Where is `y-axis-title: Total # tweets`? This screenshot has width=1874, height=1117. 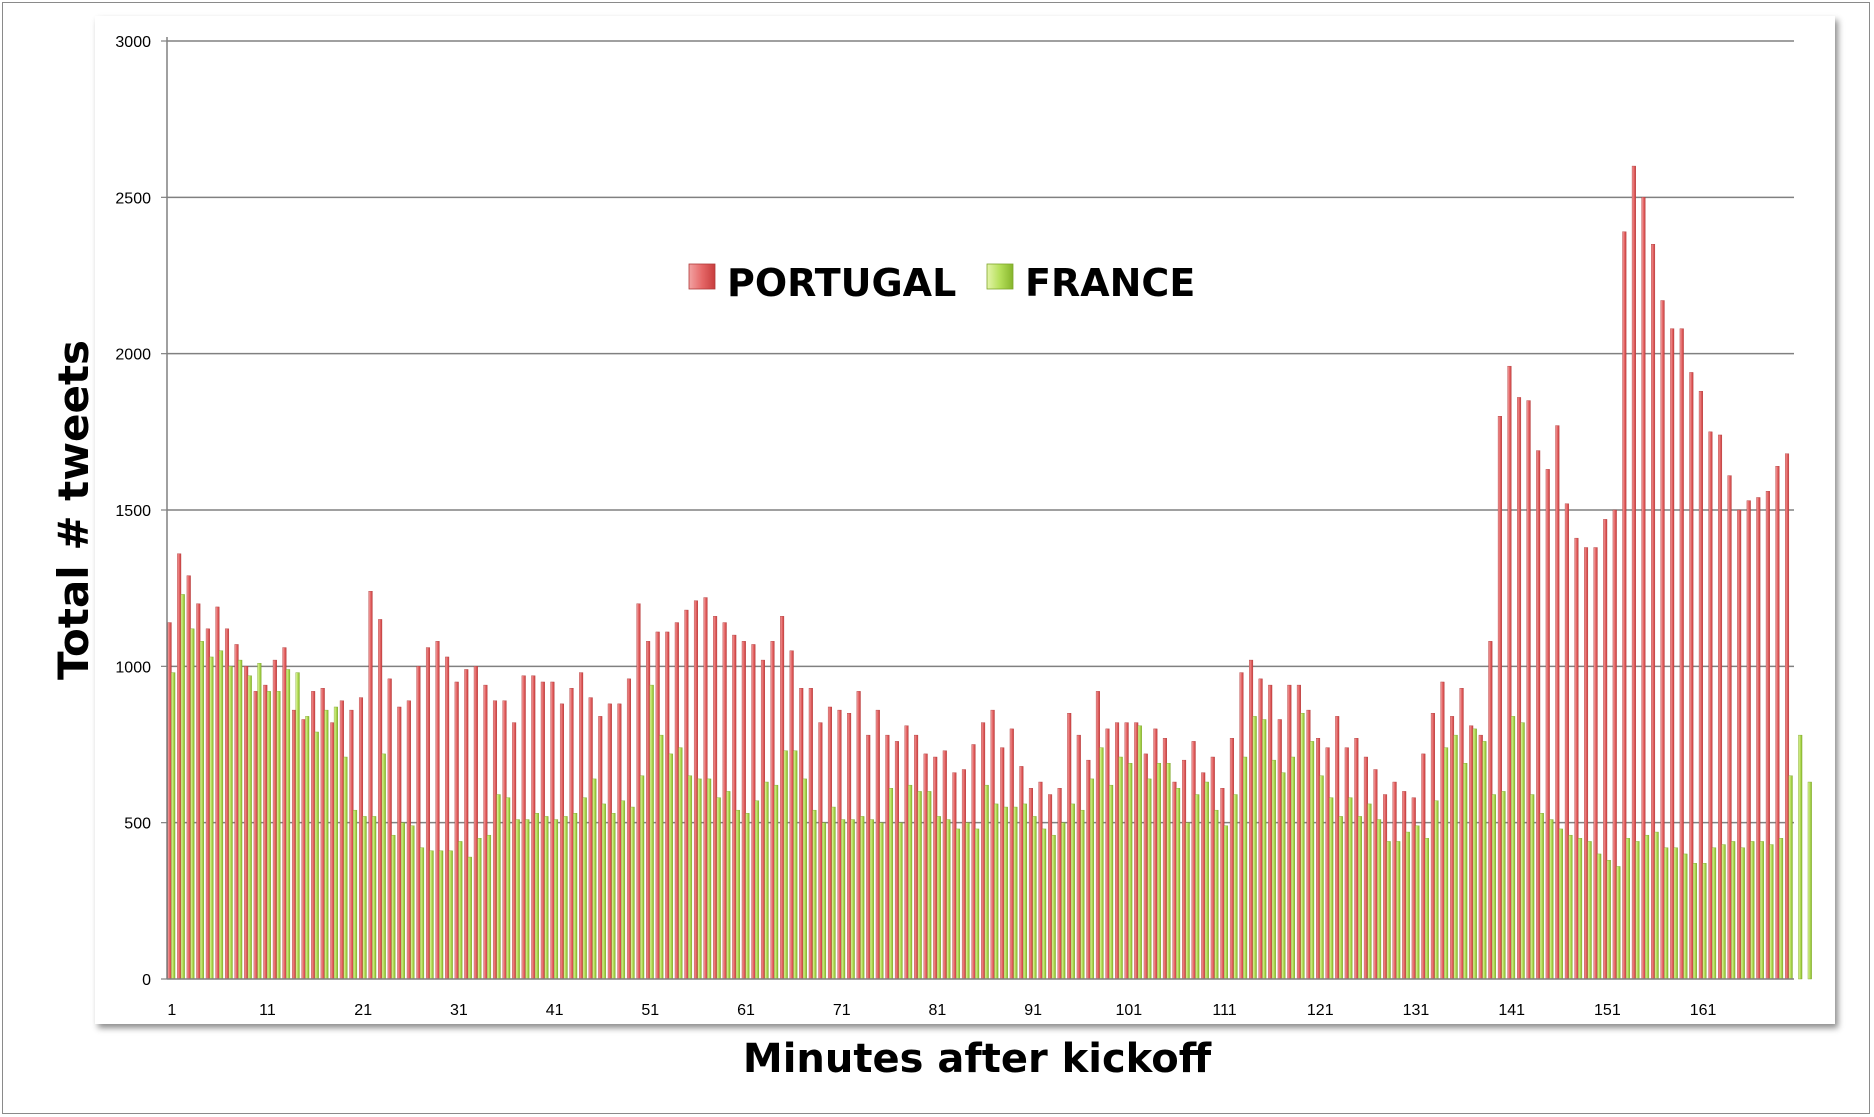
y-axis-title: Total # tweets is located at coordinates (73, 510).